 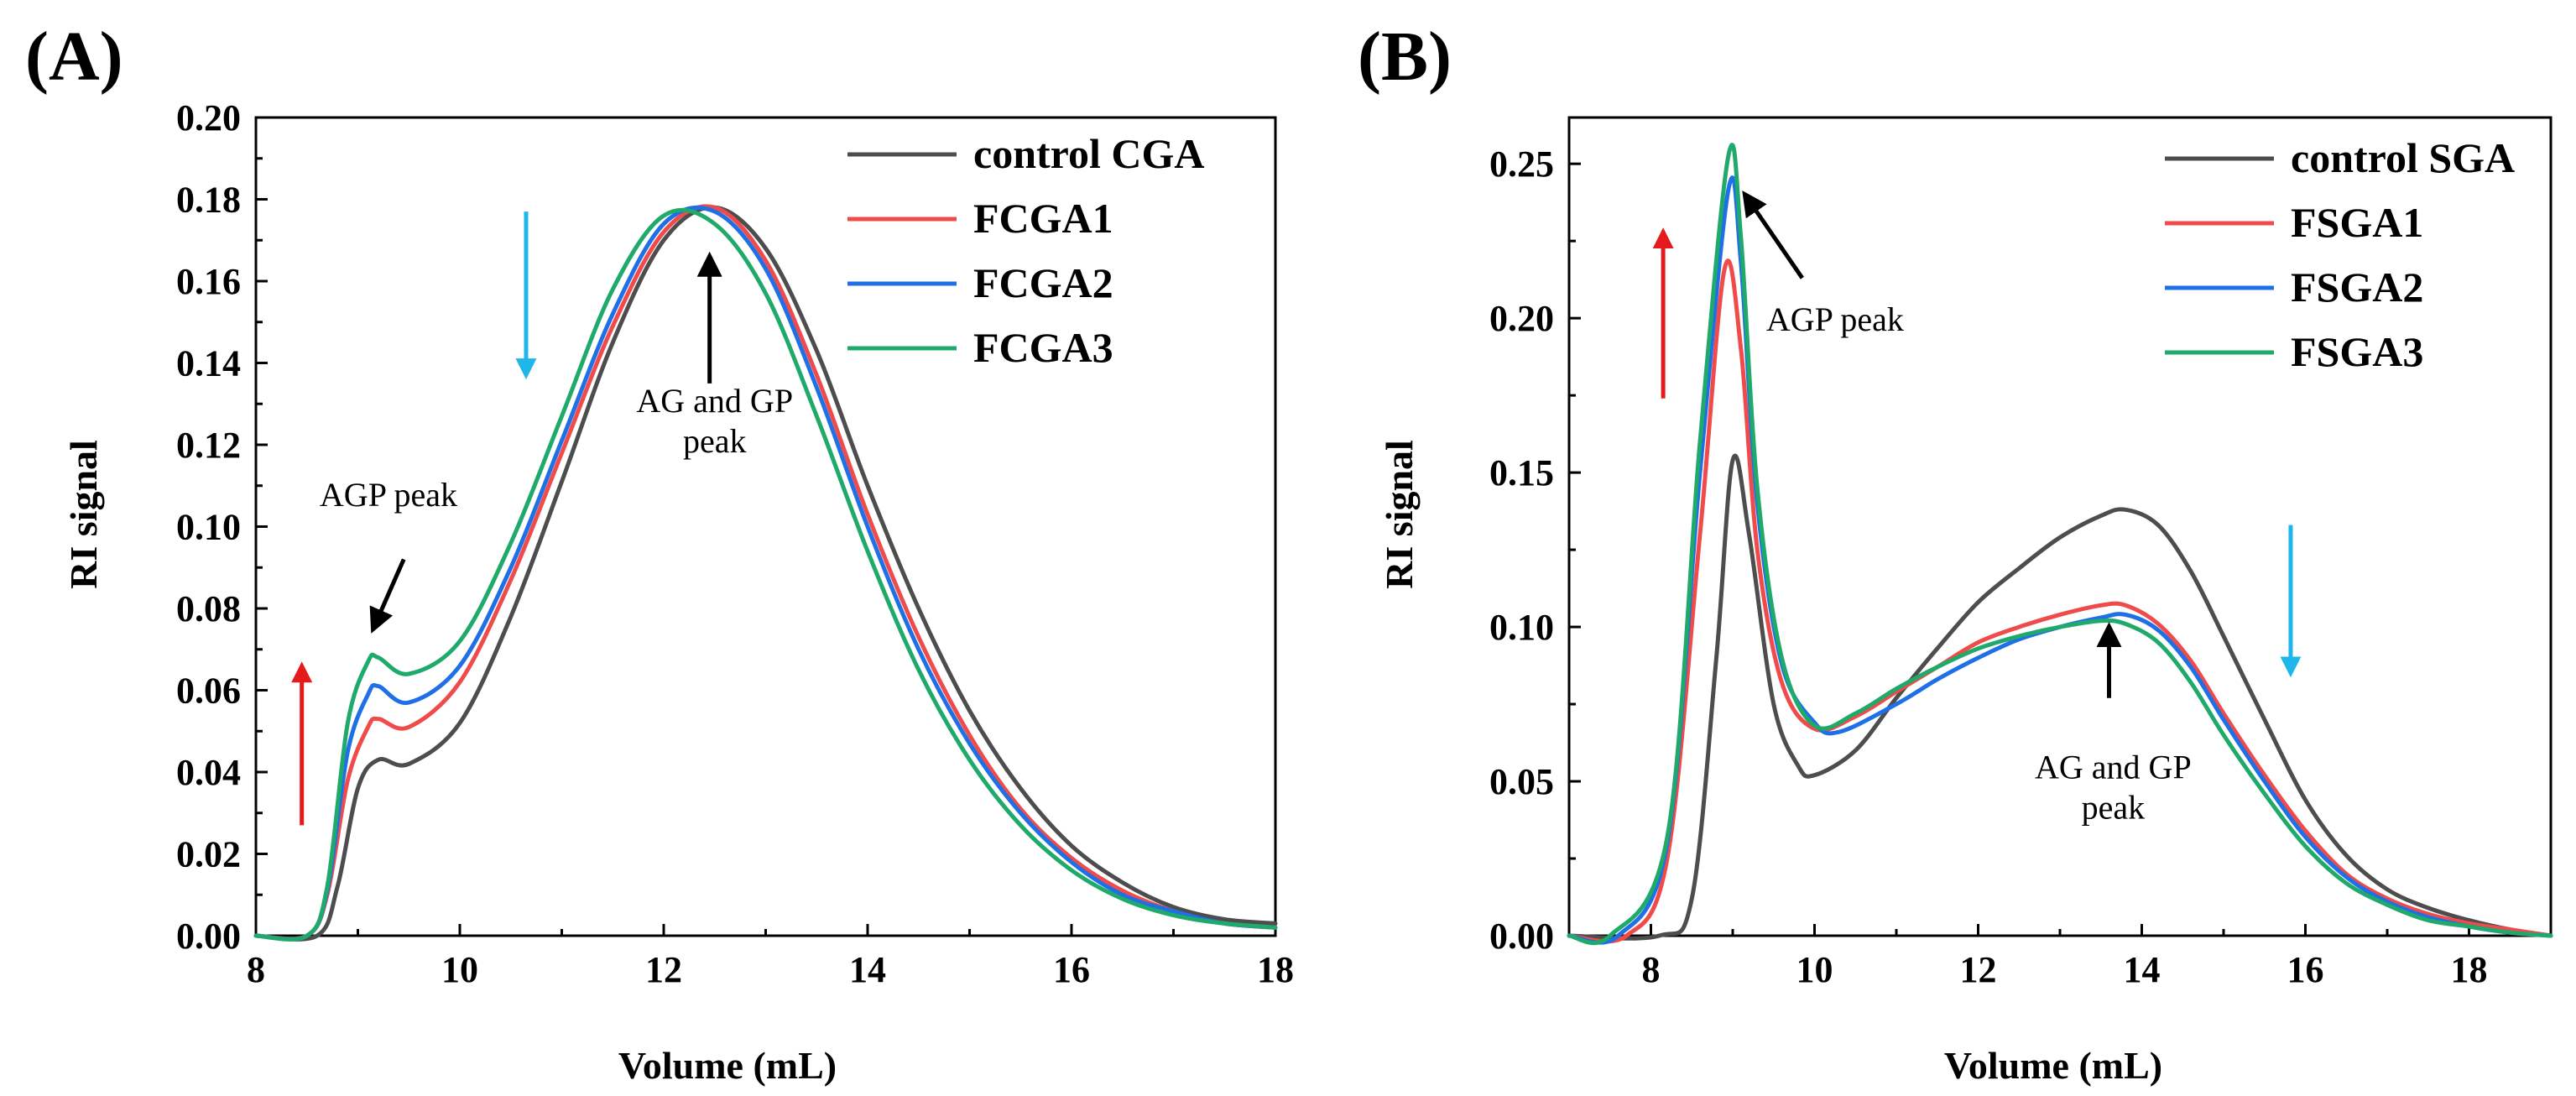 What do you see at coordinates (1521, 472) in the screenshot?
I see `y-tick-label: 0.15` at bounding box center [1521, 472].